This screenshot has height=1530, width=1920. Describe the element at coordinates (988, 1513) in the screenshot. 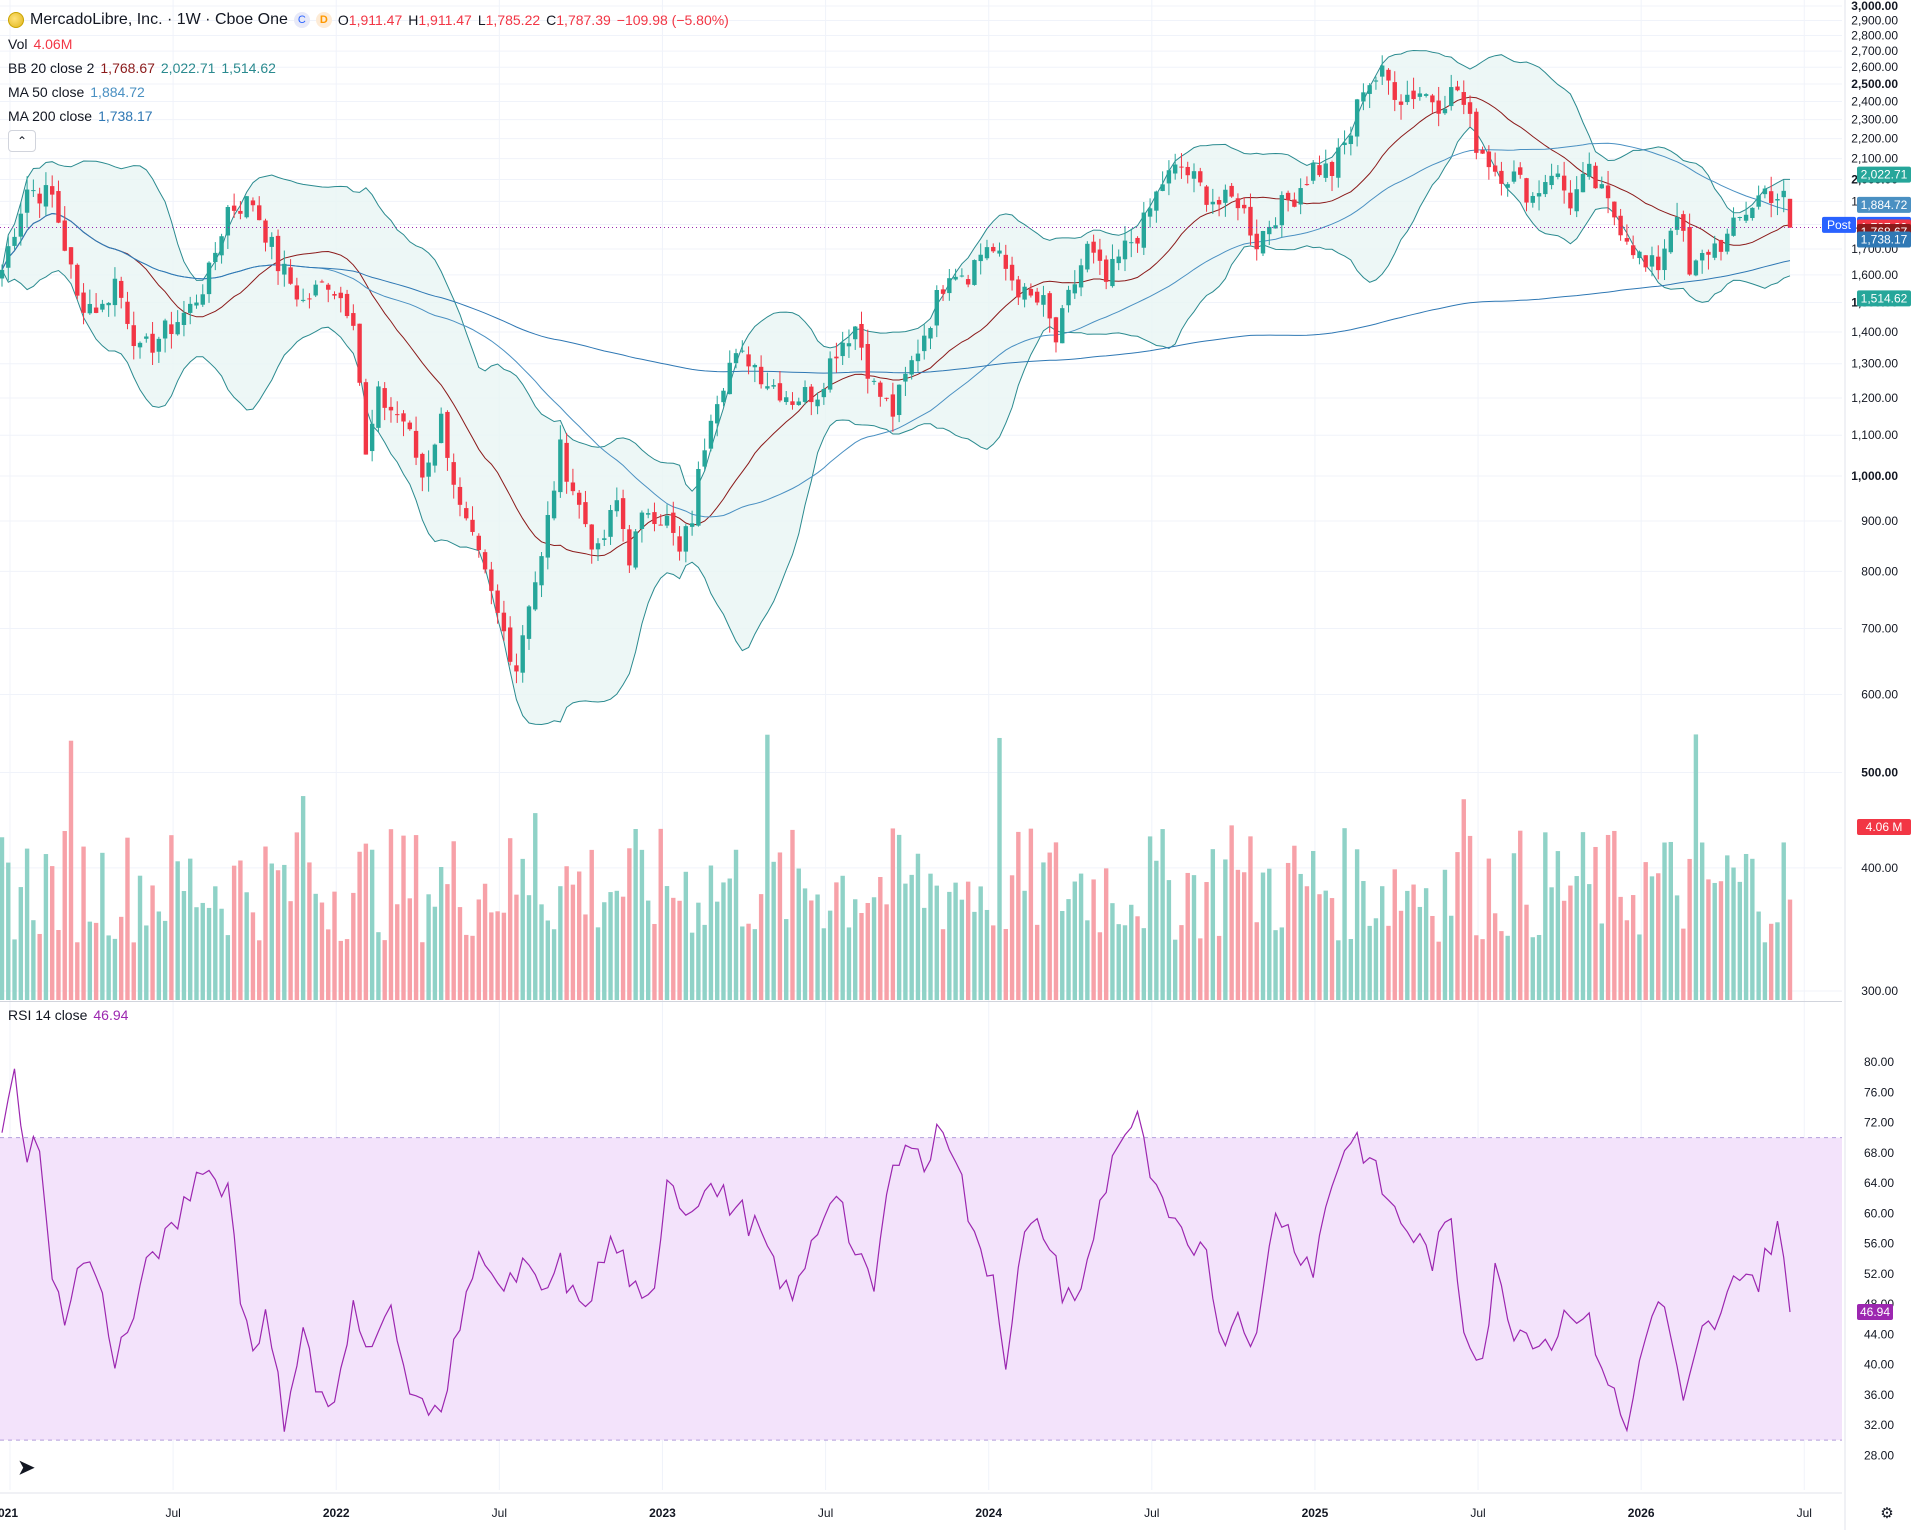

I see `time-tick-label: 2024` at that location.